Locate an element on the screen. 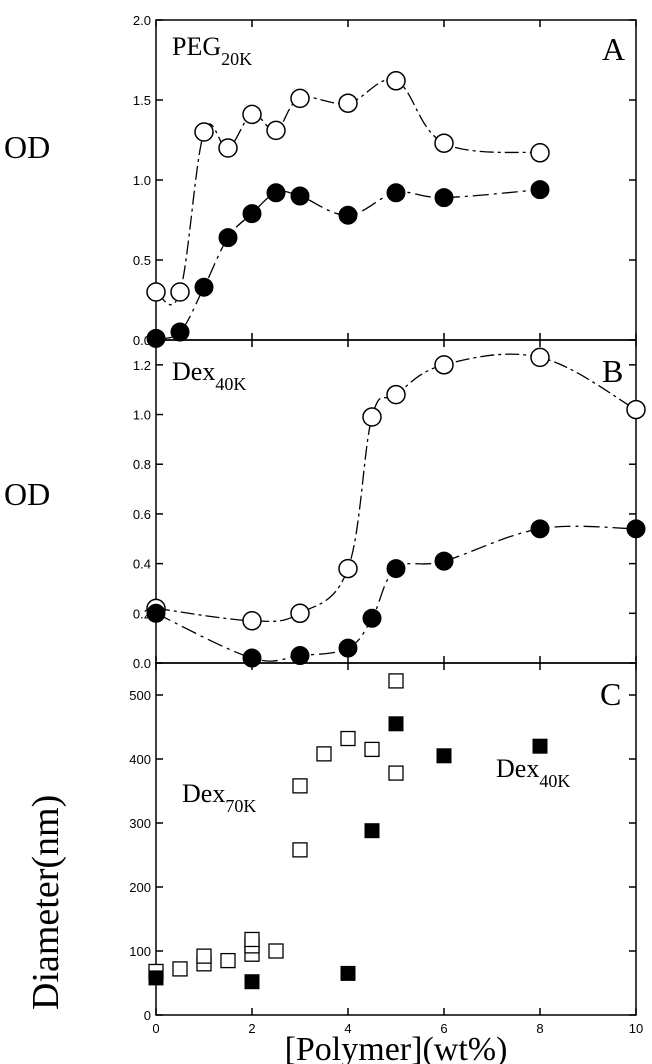  panel-a-annotation-sub: 20K is located at coordinates (236, 59).